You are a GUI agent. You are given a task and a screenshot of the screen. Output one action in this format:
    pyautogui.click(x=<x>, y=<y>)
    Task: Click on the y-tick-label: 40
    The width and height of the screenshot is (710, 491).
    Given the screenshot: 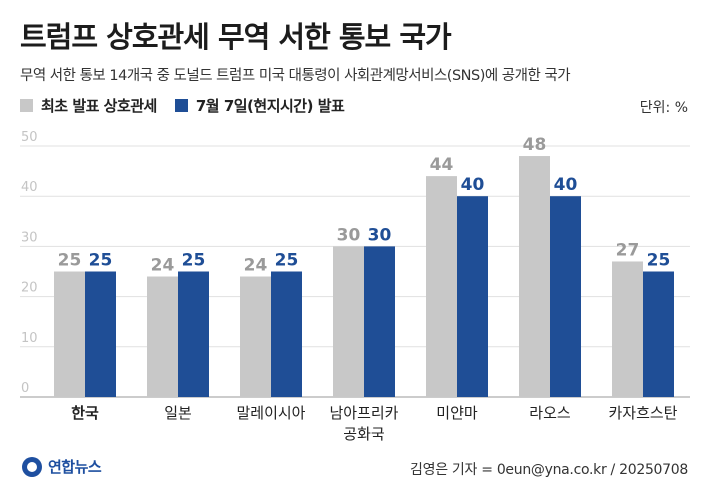 What is the action you would take?
    pyautogui.click(x=29, y=187)
    